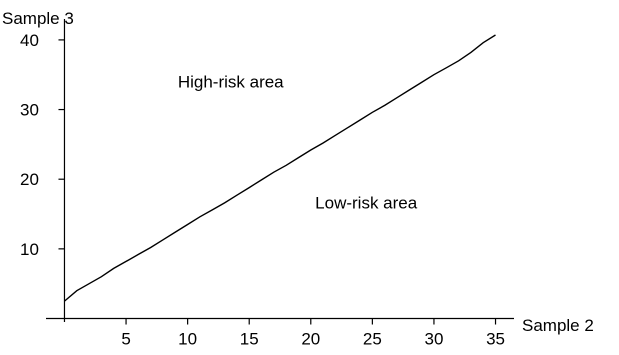 The height and width of the screenshot is (355, 619). What do you see at coordinates (249, 339) in the screenshot?
I see `x-tick-label: 15` at bounding box center [249, 339].